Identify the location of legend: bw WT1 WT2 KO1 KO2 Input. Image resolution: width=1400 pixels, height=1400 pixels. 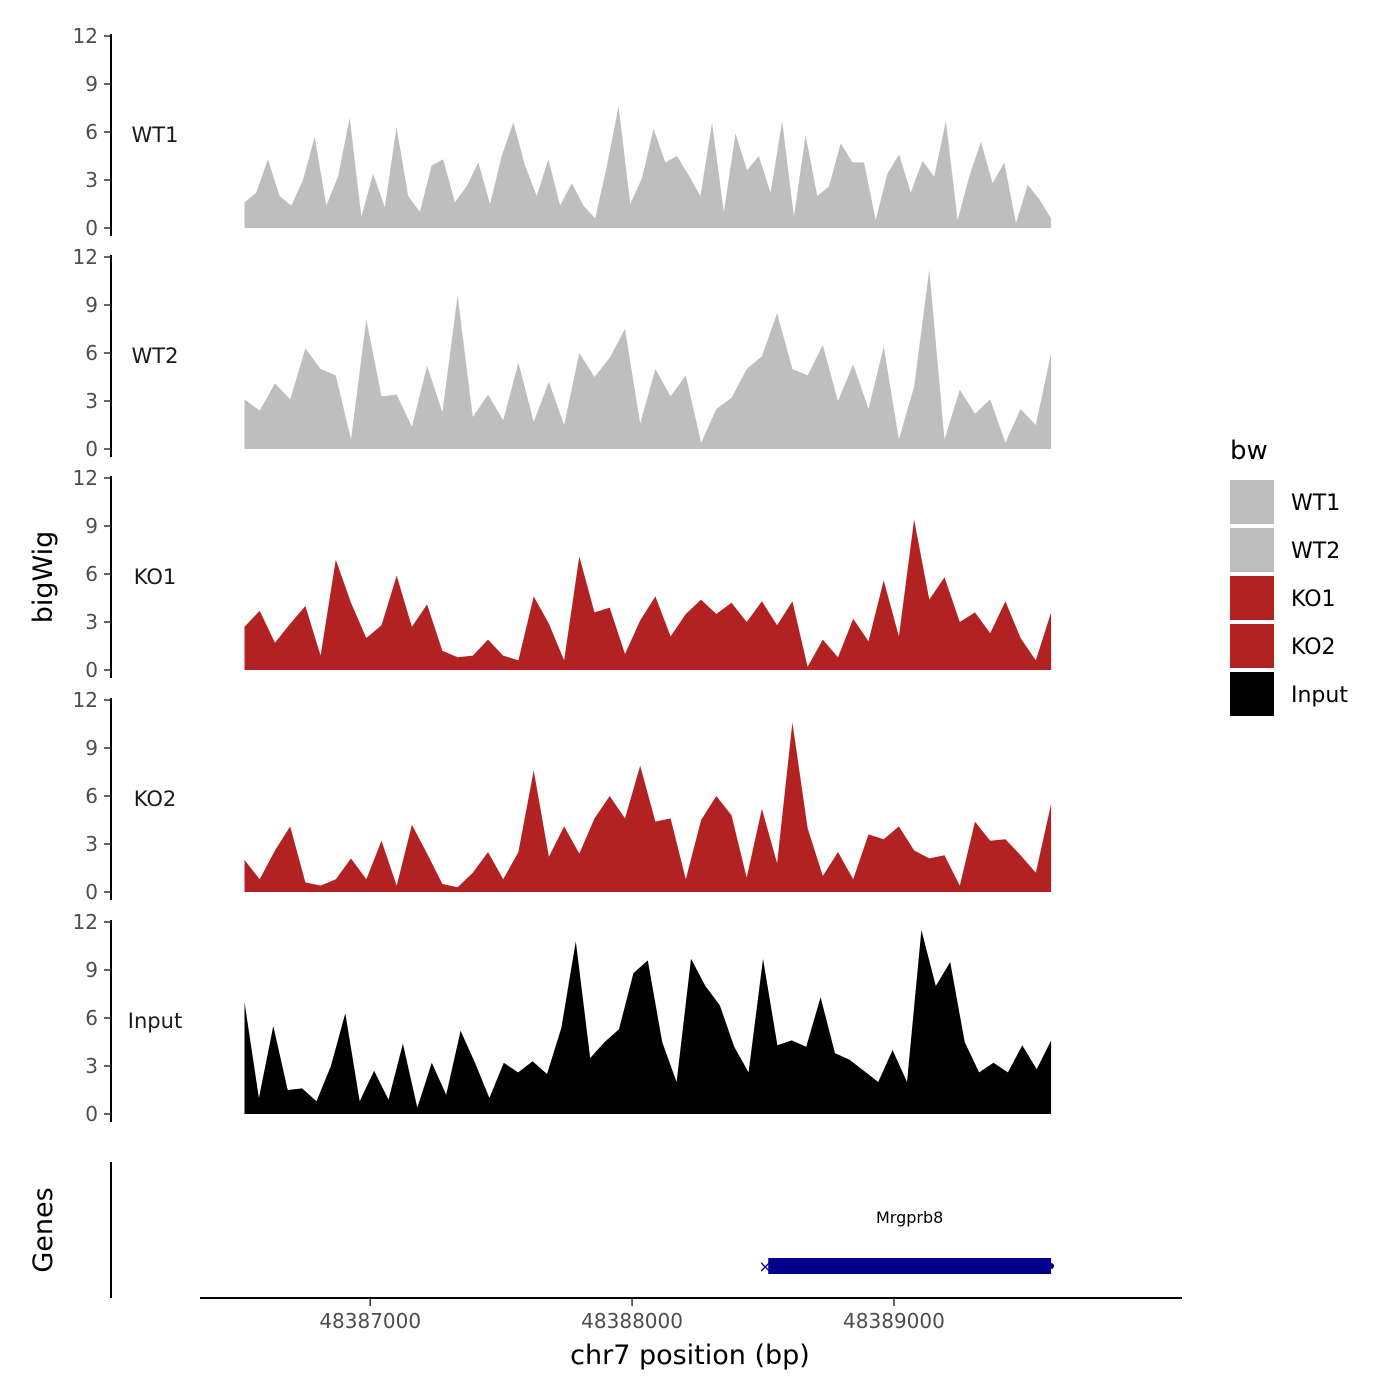
(1289, 576).